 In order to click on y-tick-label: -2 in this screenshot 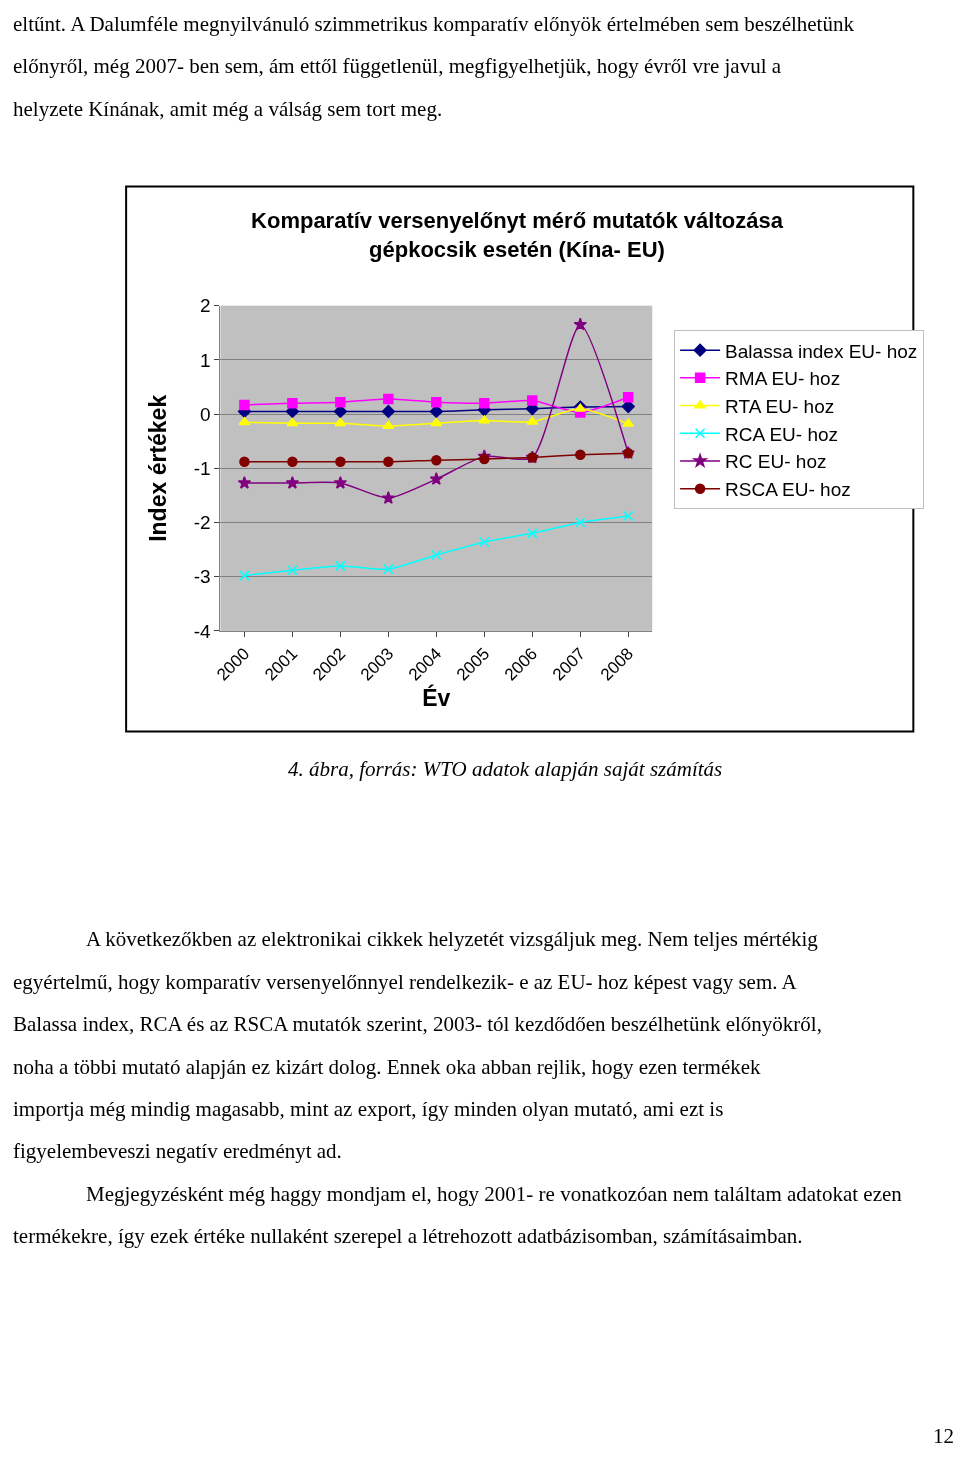, I will do `click(202, 523)`.